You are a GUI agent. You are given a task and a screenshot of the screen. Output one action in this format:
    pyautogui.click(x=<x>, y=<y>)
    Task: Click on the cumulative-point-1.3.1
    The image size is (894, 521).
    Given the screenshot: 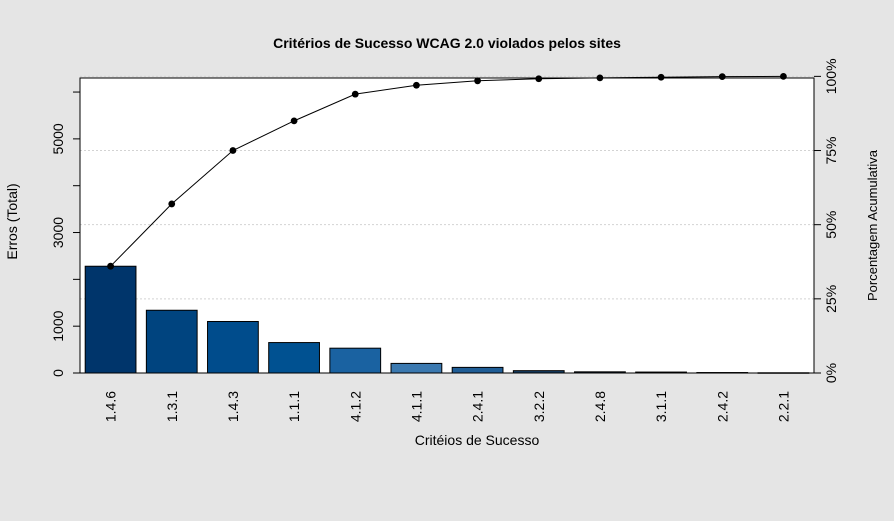 What is the action you would take?
    pyautogui.click(x=172, y=204)
    